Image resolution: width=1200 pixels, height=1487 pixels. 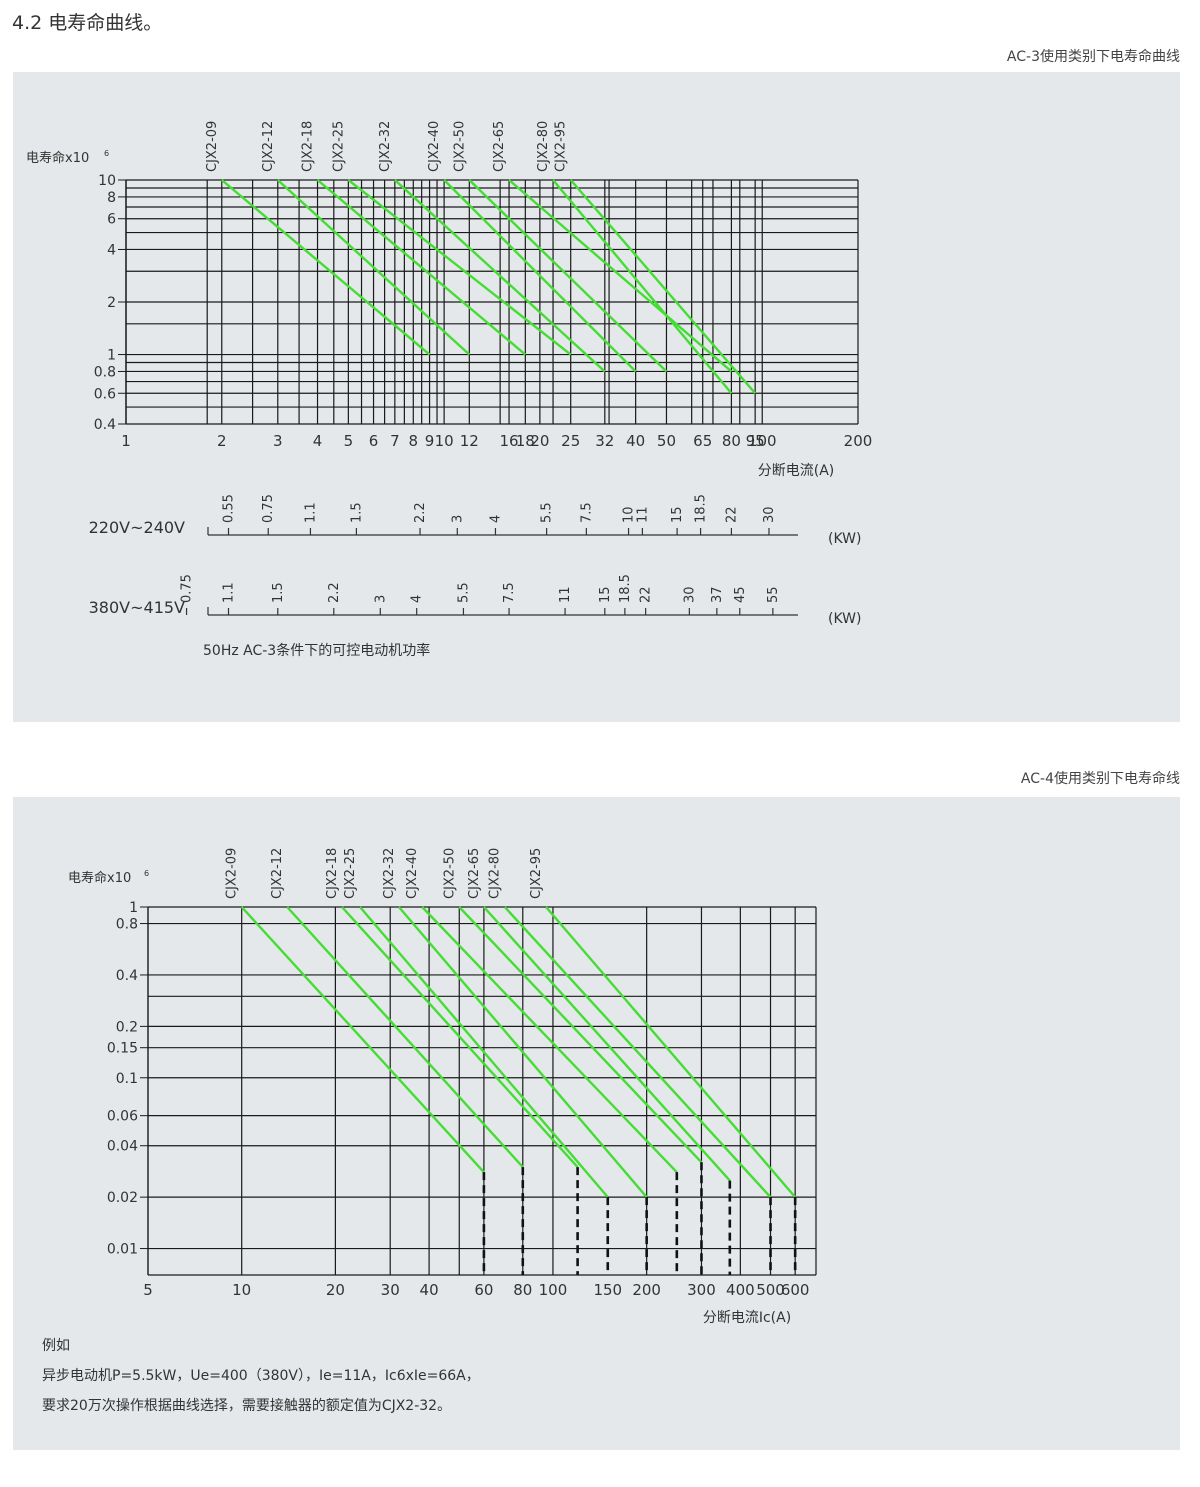 What do you see at coordinates (222, 441) in the screenshot?
I see `x-tick-label: 2` at bounding box center [222, 441].